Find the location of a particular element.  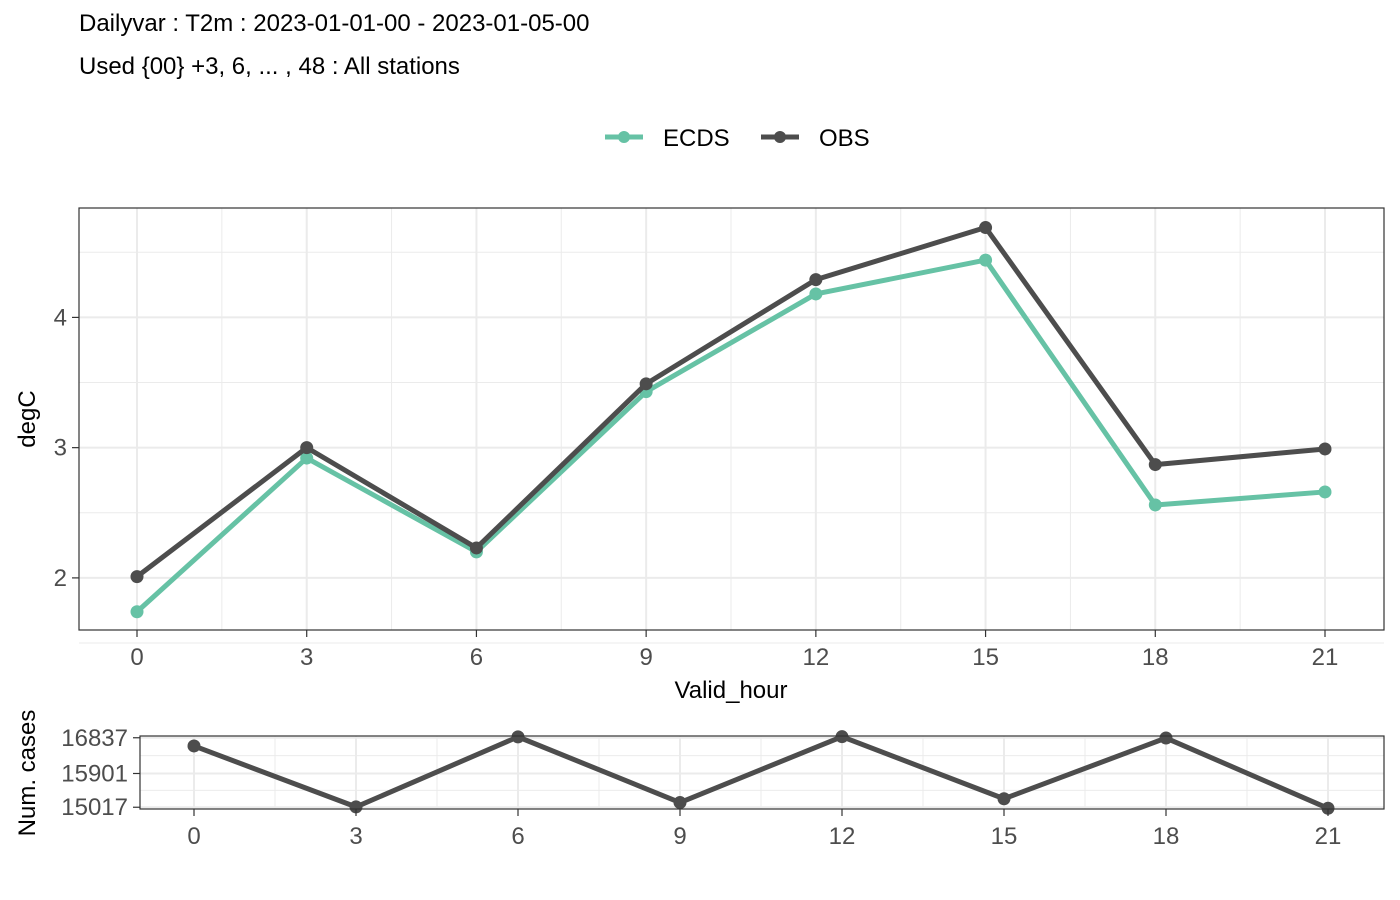

legend-item-ecds: ECDS is located at coordinates (667, 138).